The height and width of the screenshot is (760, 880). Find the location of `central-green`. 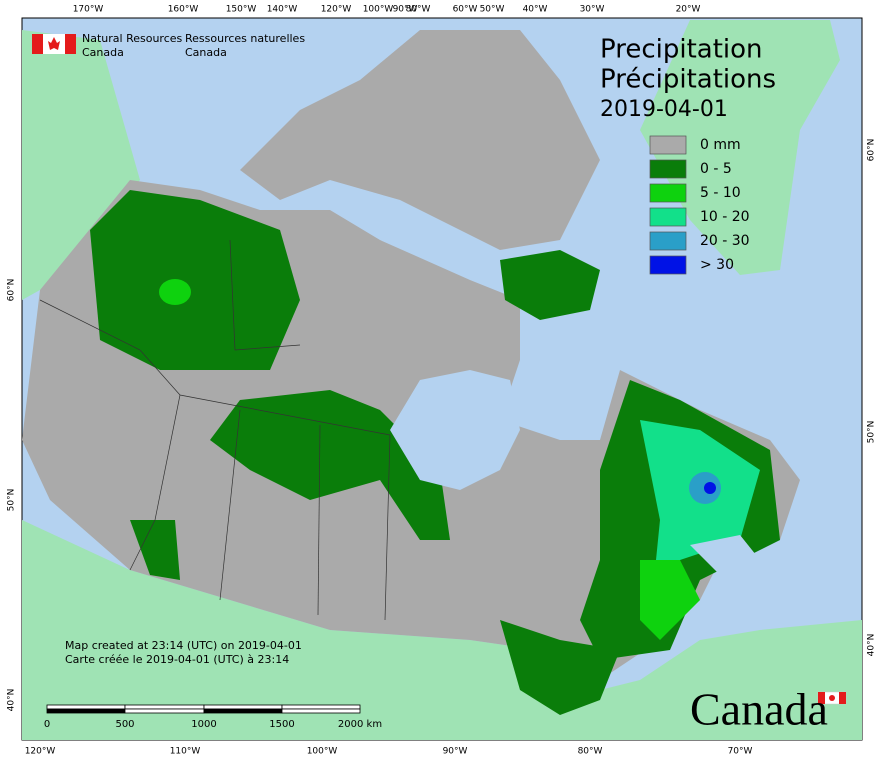

central-green is located at coordinates (330, 465).